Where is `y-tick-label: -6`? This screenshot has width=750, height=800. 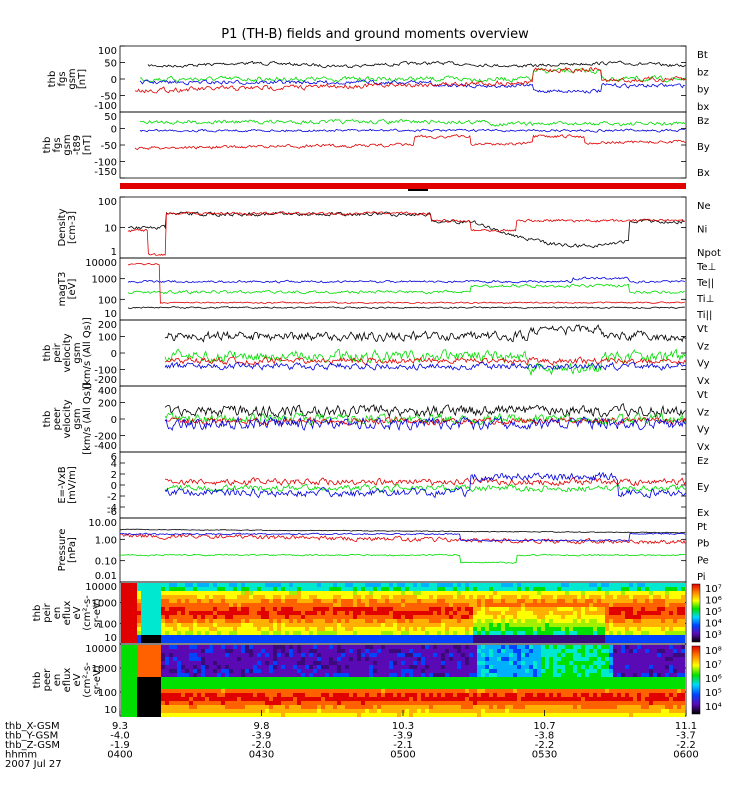
y-tick-label: -6 is located at coordinates (112, 512).